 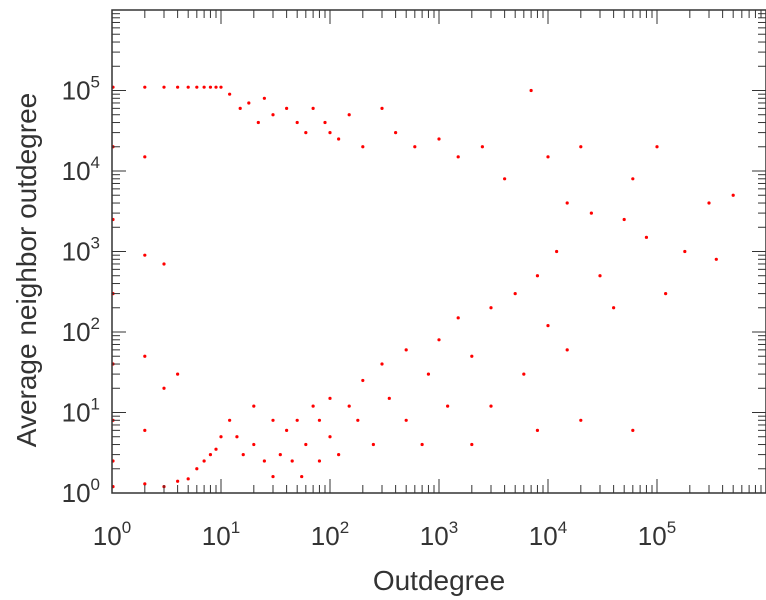 I want to click on x-tick-label: 10⁰, so click(x=112, y=534).